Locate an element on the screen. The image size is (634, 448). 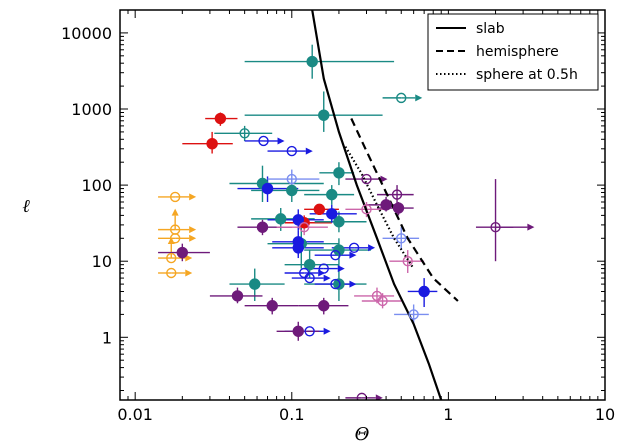
y-tick-label: 1 is located at coordinates (107, 337).